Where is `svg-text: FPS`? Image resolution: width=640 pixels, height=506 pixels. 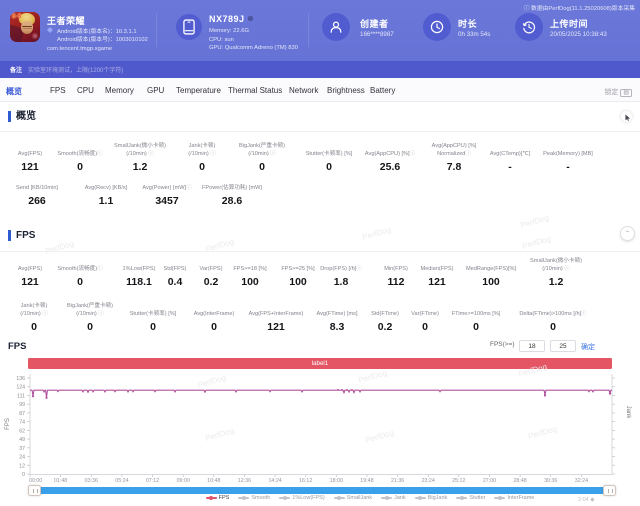 svg-text: FPS is located at coordinates (8, 424).